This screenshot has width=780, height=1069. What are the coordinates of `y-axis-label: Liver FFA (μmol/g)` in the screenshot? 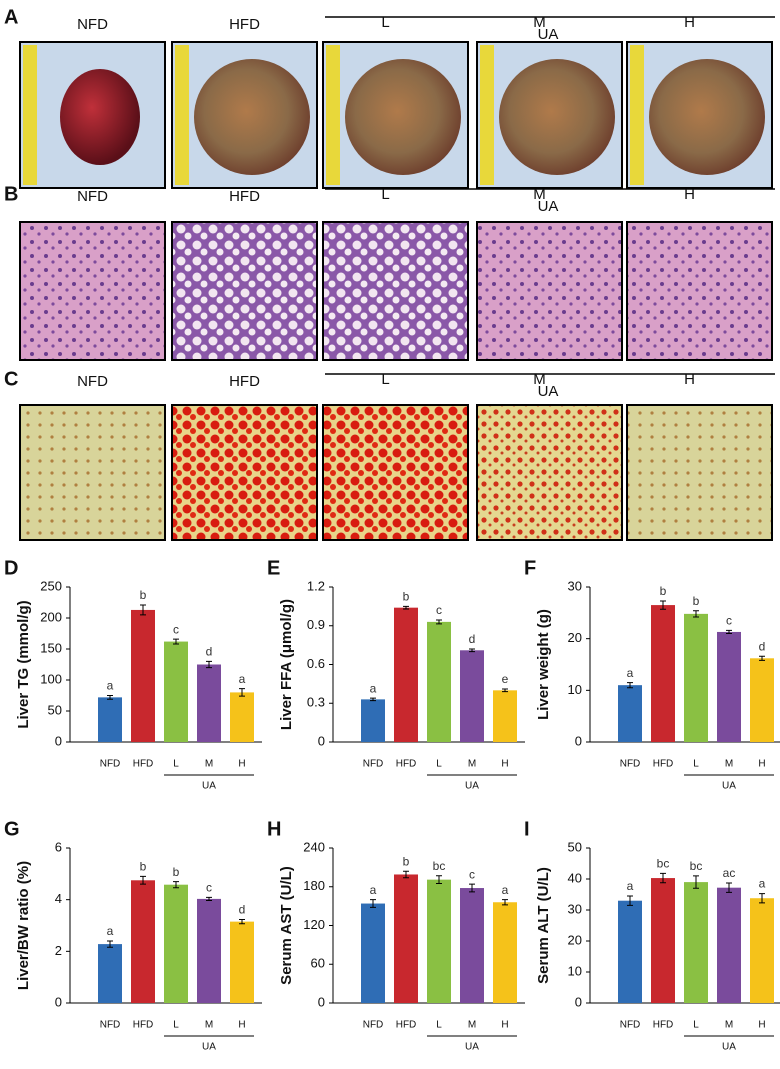 It's located at (286, 664).